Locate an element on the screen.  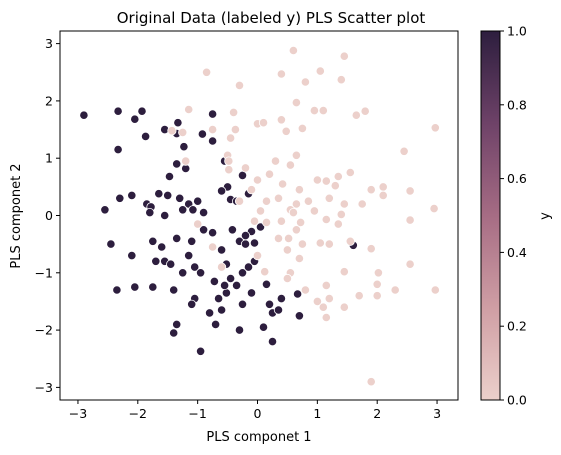
x-tick-label: 2 is located at coordinates (377, 413).